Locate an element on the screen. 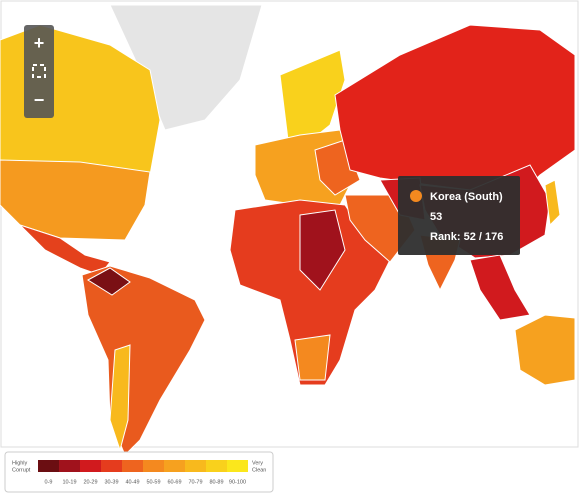 The height and width of the screenshot is (500, 580). tooltip-box is located at coordinates (459, 215).